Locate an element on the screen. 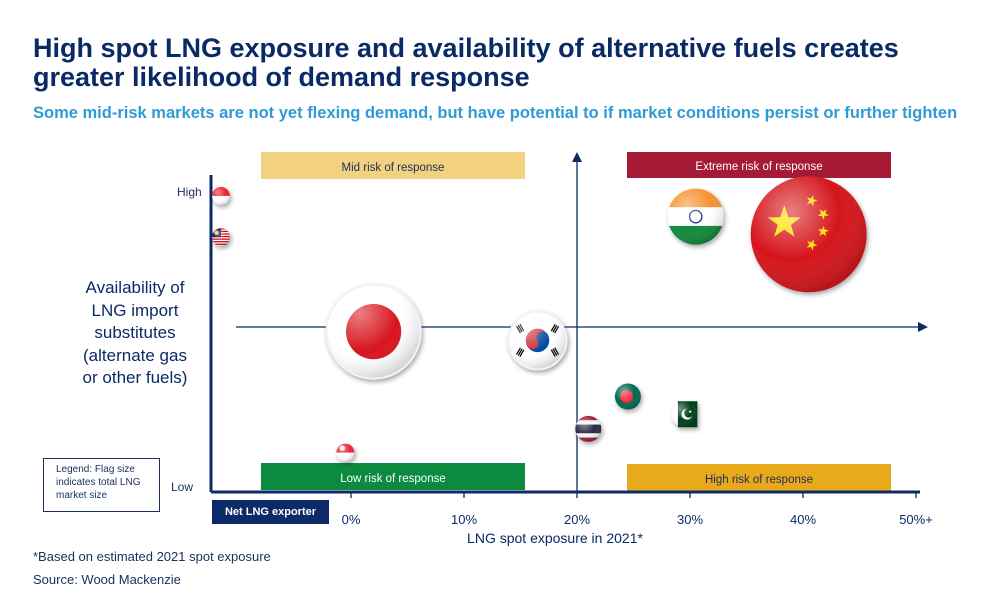  x-tick-label: 40% is located at coordinates (803, 519).